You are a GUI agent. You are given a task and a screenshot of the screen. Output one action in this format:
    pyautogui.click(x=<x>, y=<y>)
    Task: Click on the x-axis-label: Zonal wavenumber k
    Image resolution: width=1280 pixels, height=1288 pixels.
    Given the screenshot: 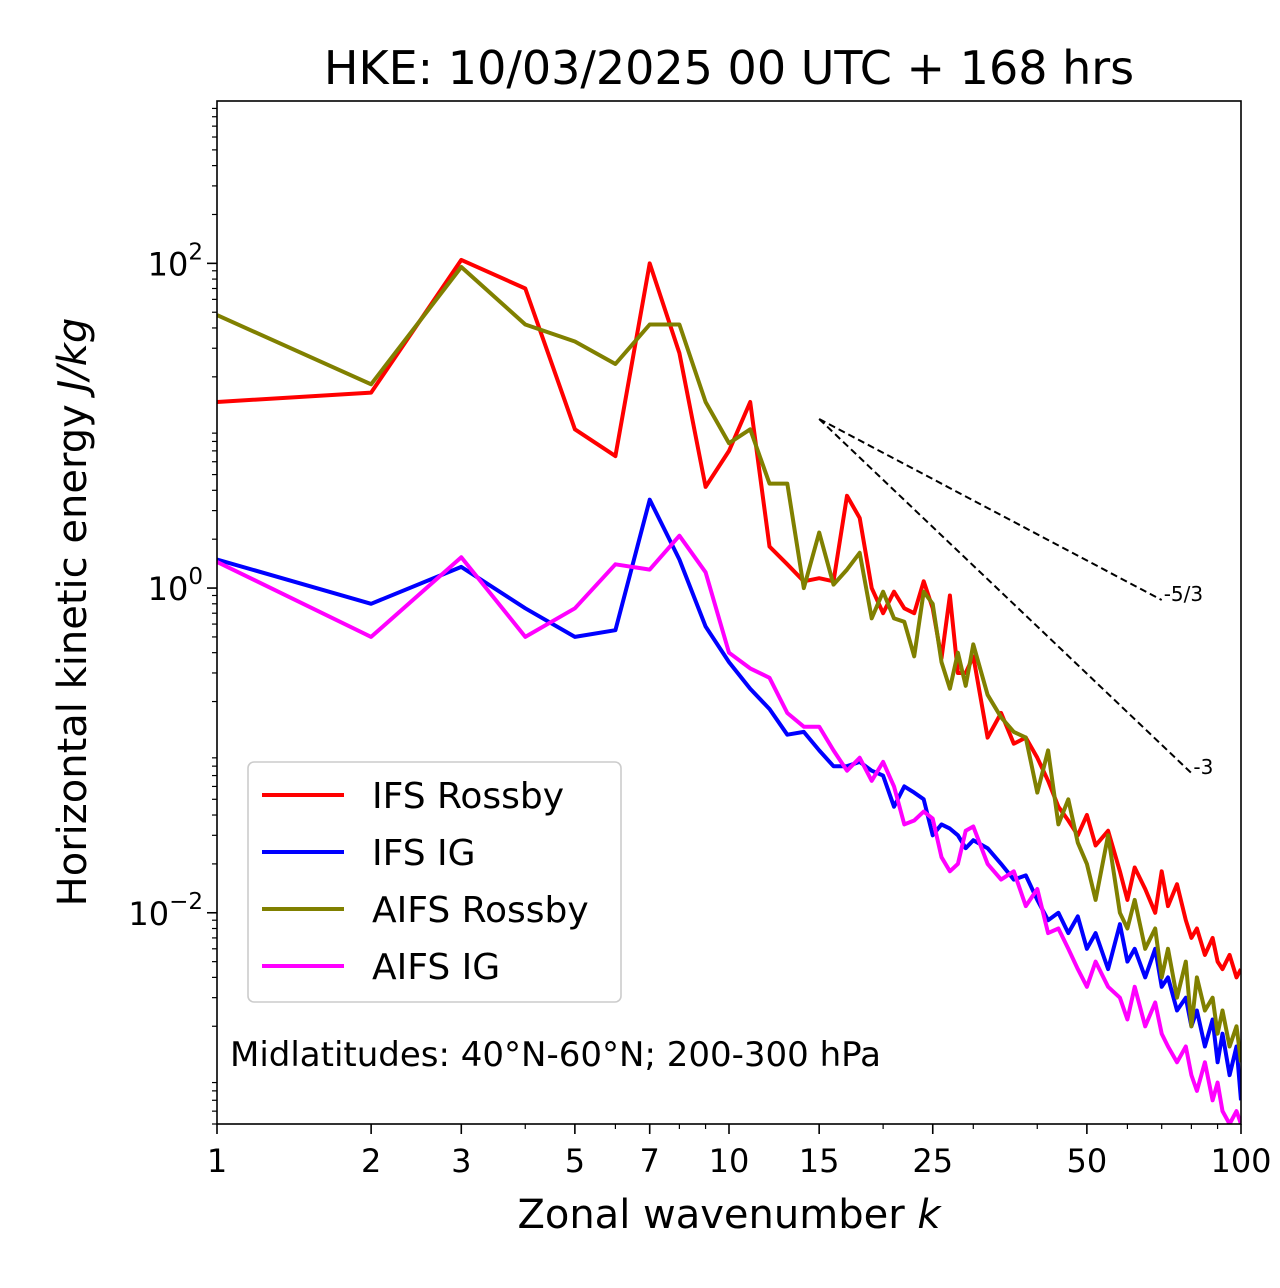 What is the action you would take?
    pyautogui.click(x=729, y=1215)
    